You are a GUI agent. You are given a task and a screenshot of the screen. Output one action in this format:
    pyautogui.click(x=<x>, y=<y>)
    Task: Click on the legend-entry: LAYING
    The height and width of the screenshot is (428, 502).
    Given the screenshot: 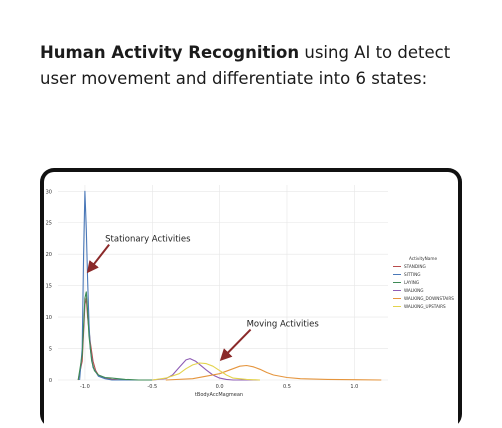 What is the action you would take?
    pyautogui.click(x=411, y=282)
    